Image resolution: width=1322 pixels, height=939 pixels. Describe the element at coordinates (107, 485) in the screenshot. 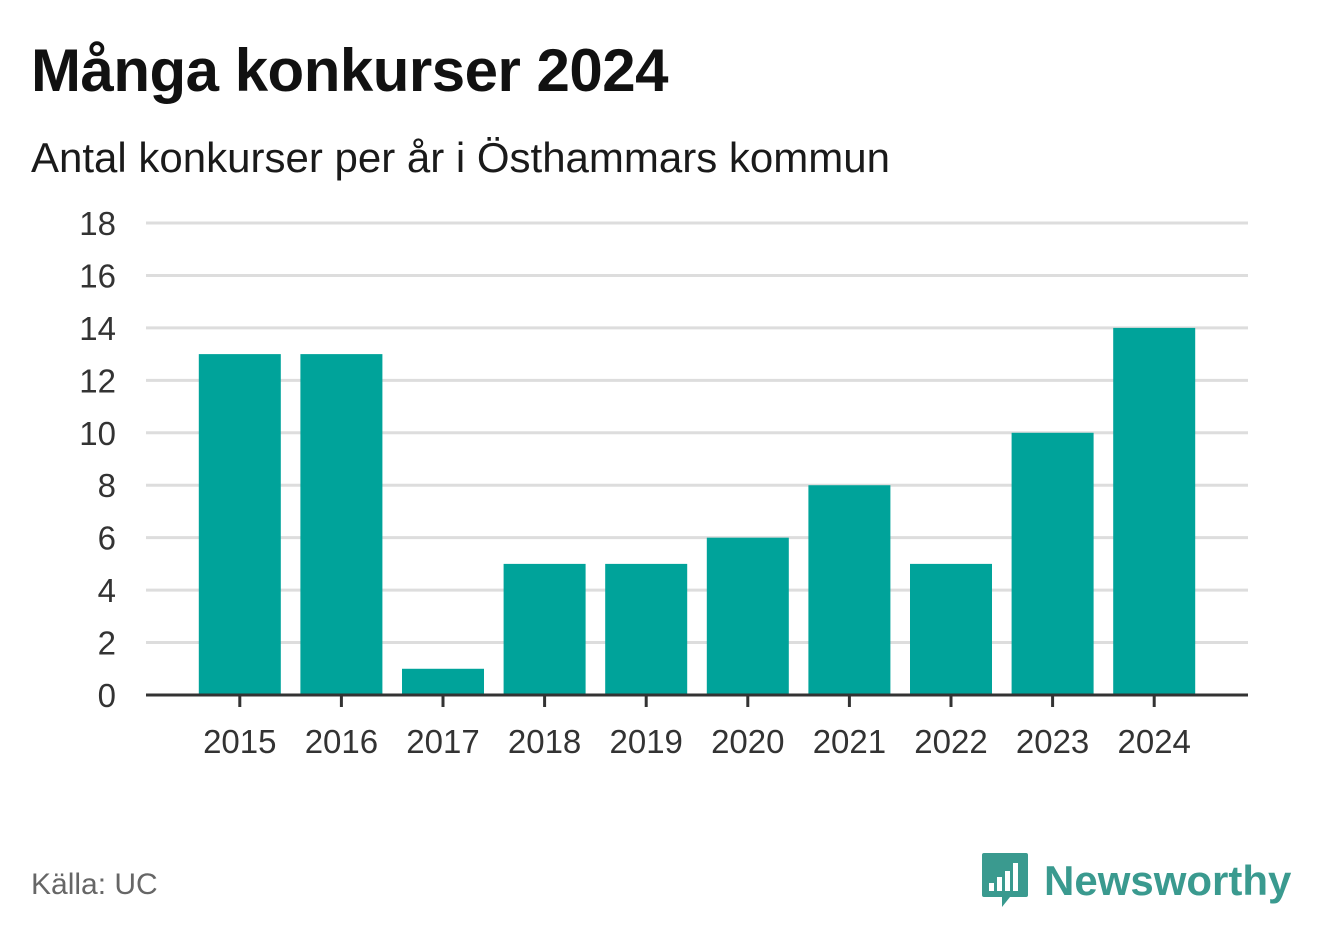

I see `y-tick-label: 8` at that location.